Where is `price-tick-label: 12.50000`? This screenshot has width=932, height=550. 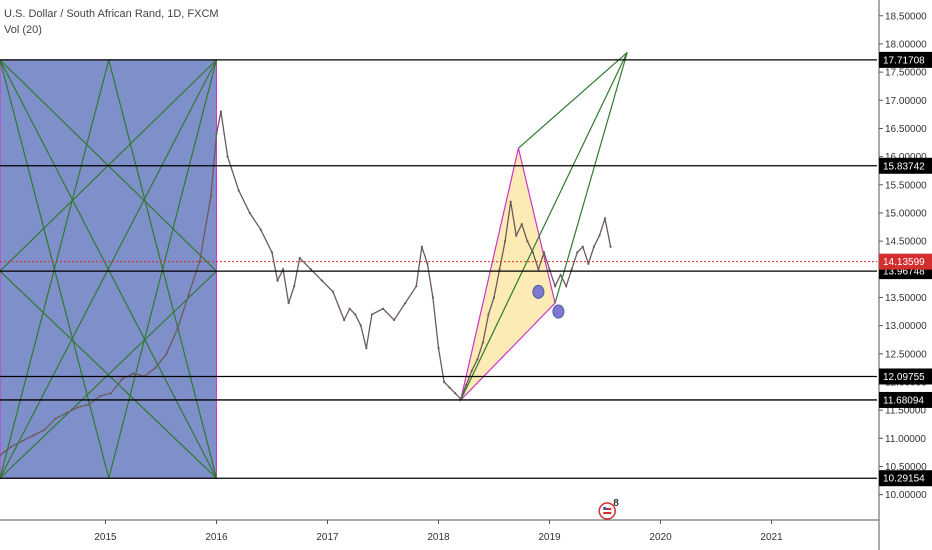 price-tick-label: 12.50000 is located at coordinates (906, 354).